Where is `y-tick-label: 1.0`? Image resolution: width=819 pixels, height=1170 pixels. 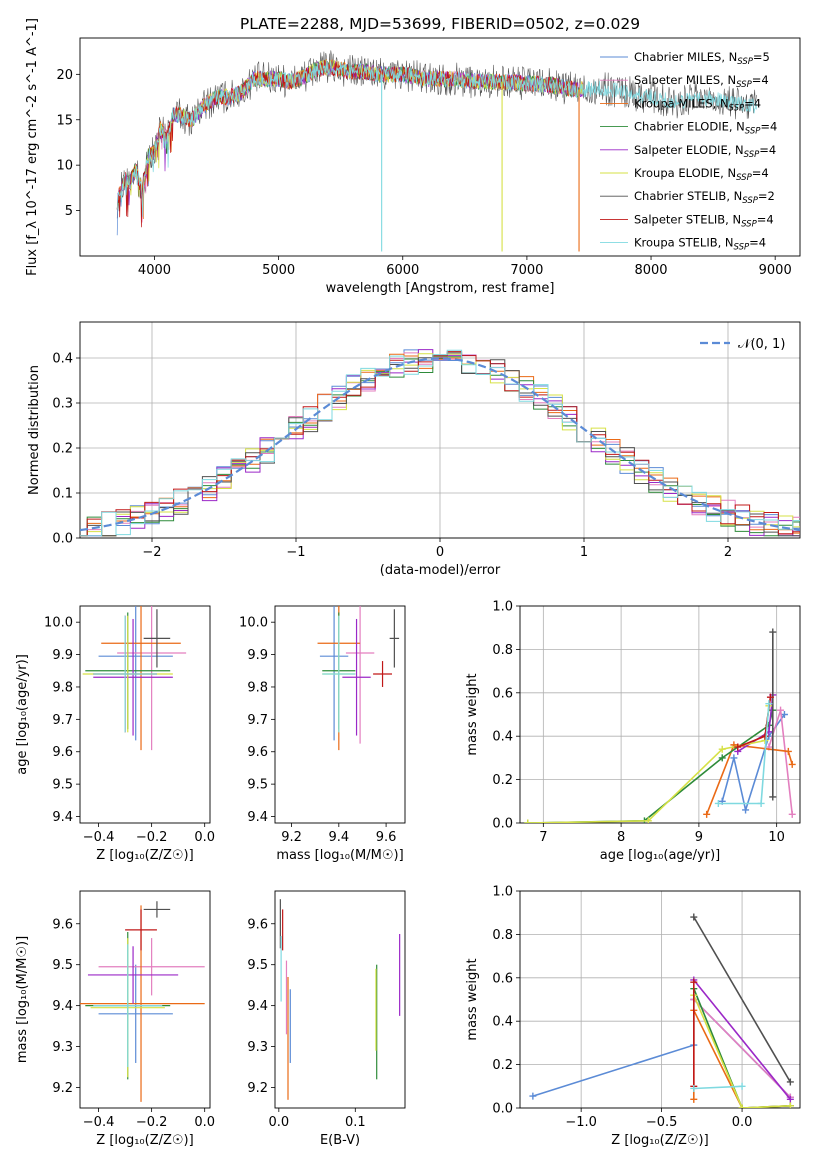
y-tick-label: 1.0 is located at coordinates (502, 607).